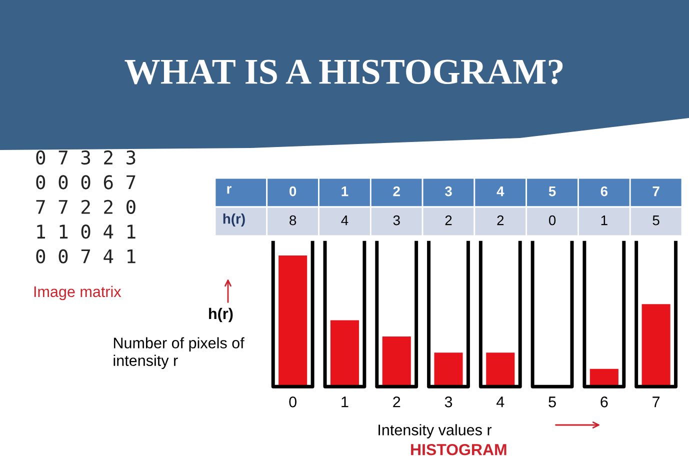 Image resolution: width=689 pixels, height=461 pixels. What do you see at coordinates (552, 191) in the screenshot?
I see `category-label: 5` at bounding box center [552, 191].